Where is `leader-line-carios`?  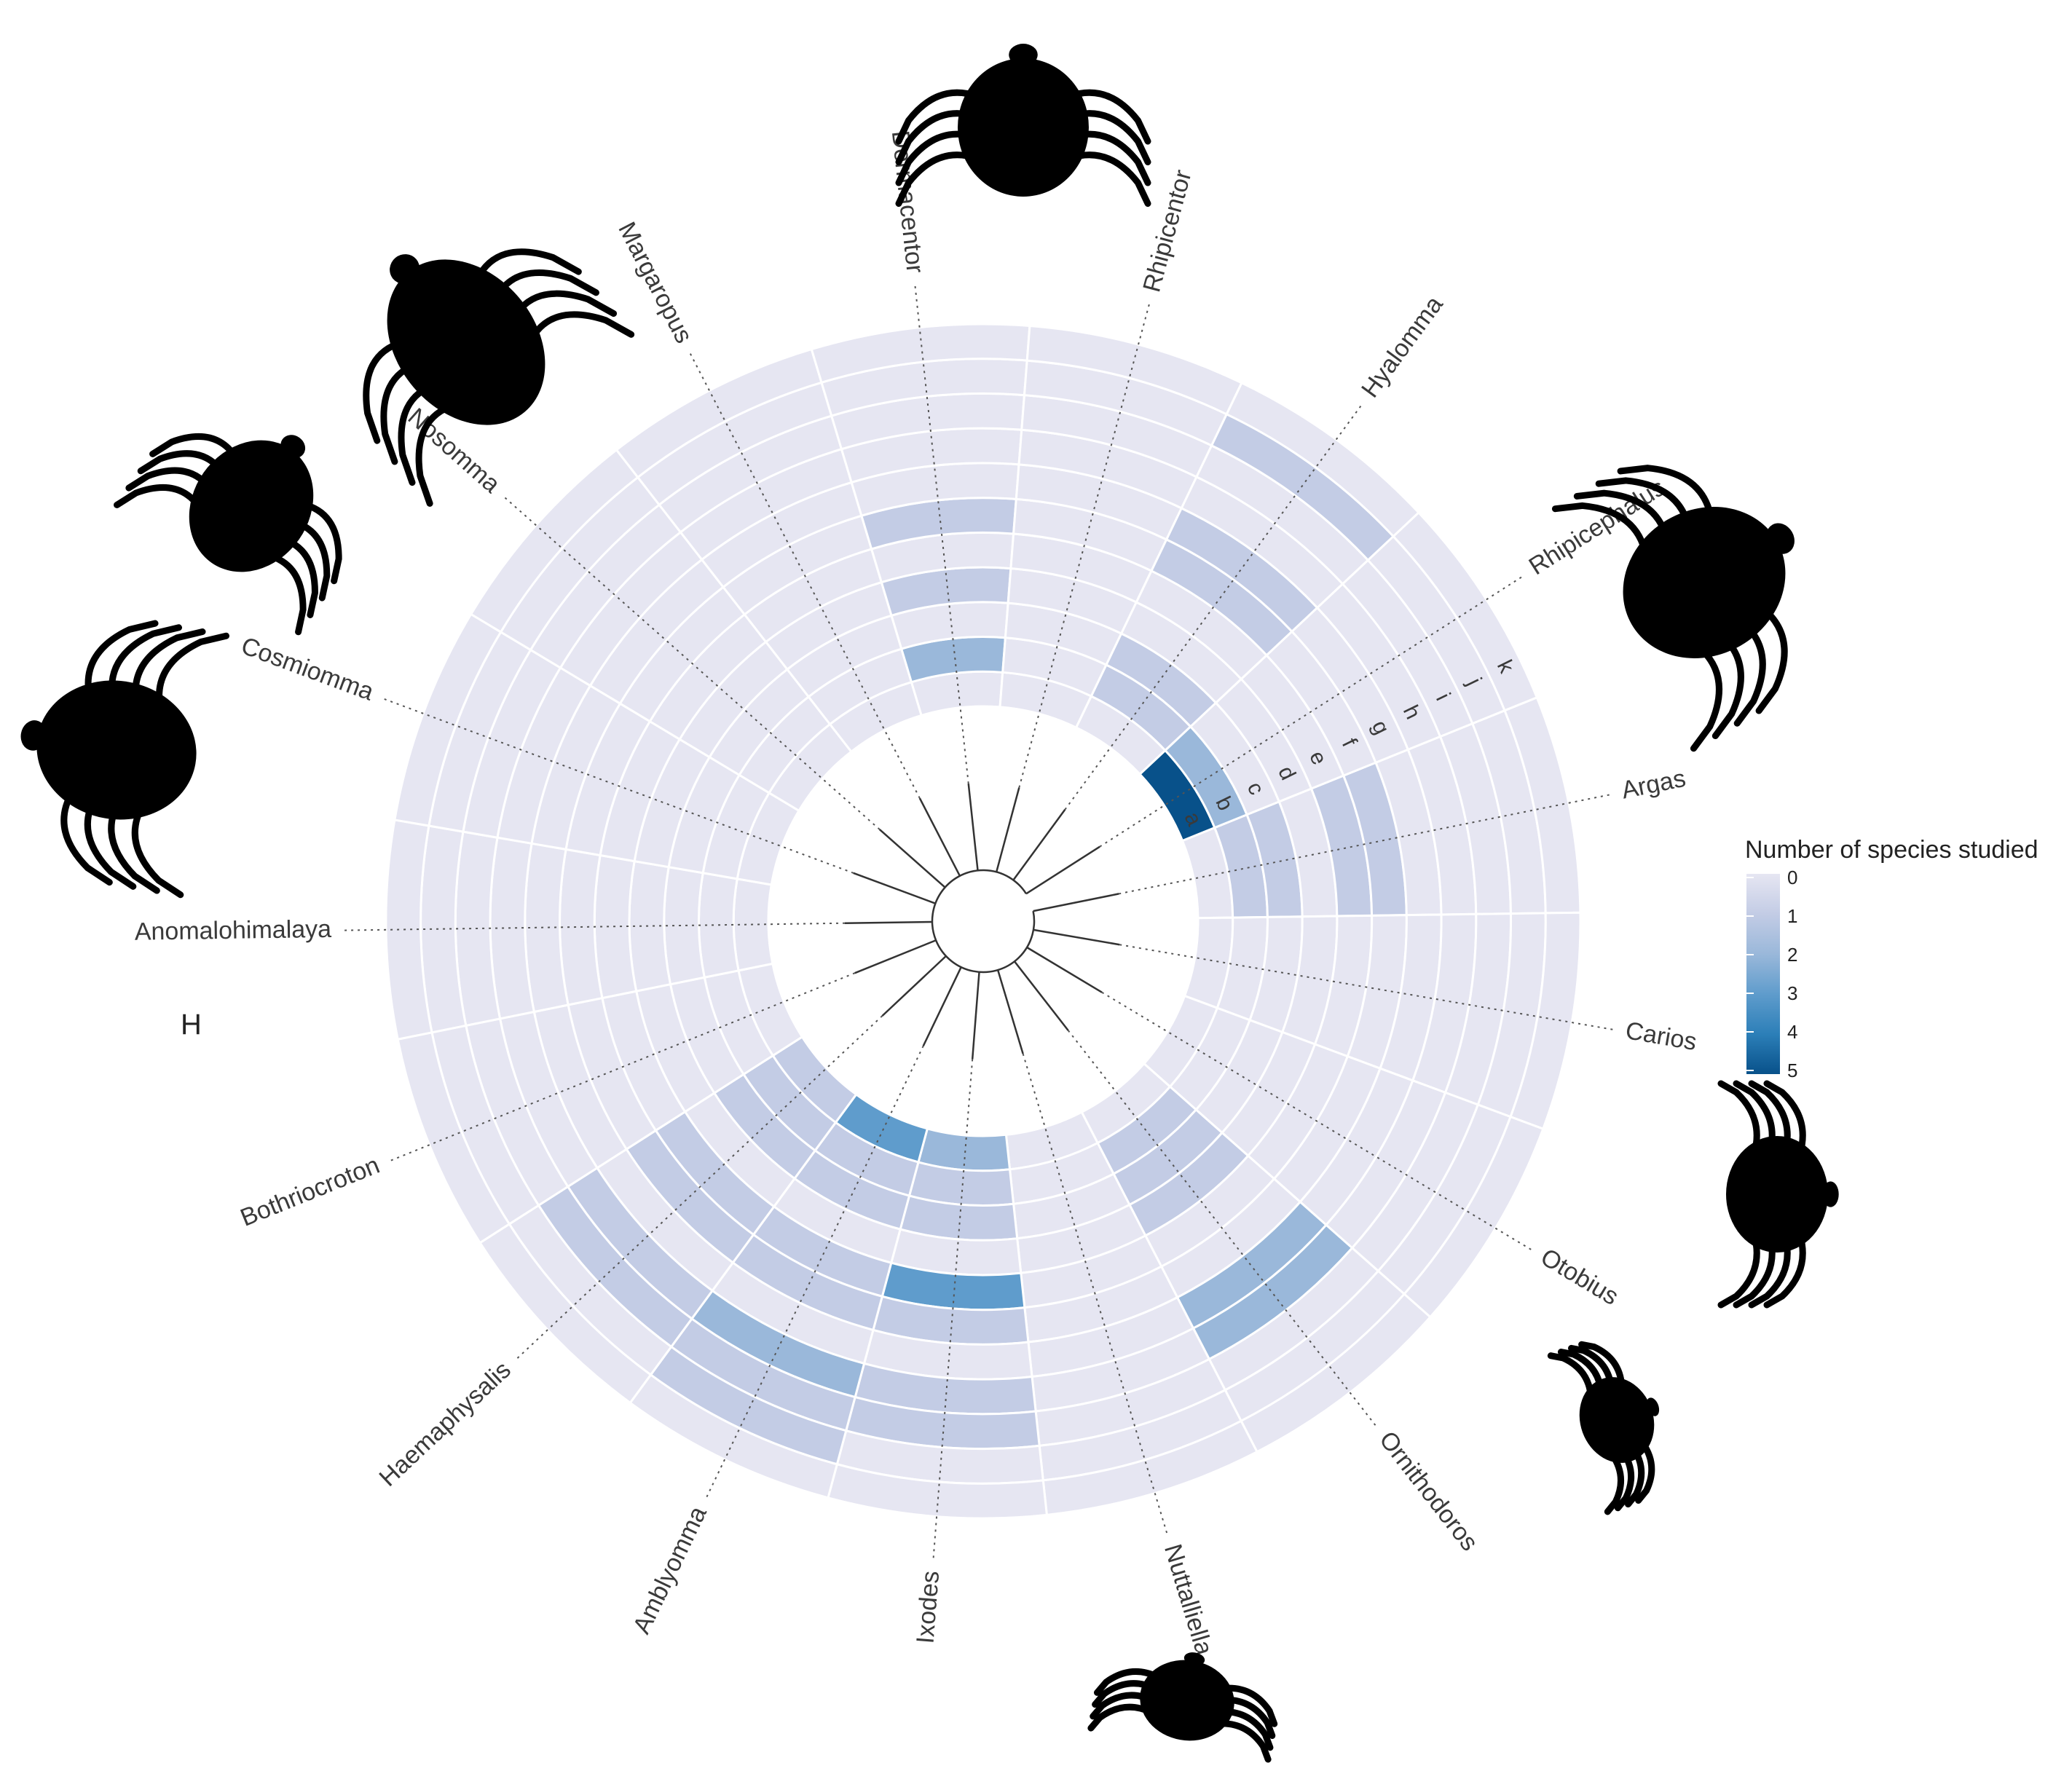 leader-line-carios is located at coordinates (1367, 987).